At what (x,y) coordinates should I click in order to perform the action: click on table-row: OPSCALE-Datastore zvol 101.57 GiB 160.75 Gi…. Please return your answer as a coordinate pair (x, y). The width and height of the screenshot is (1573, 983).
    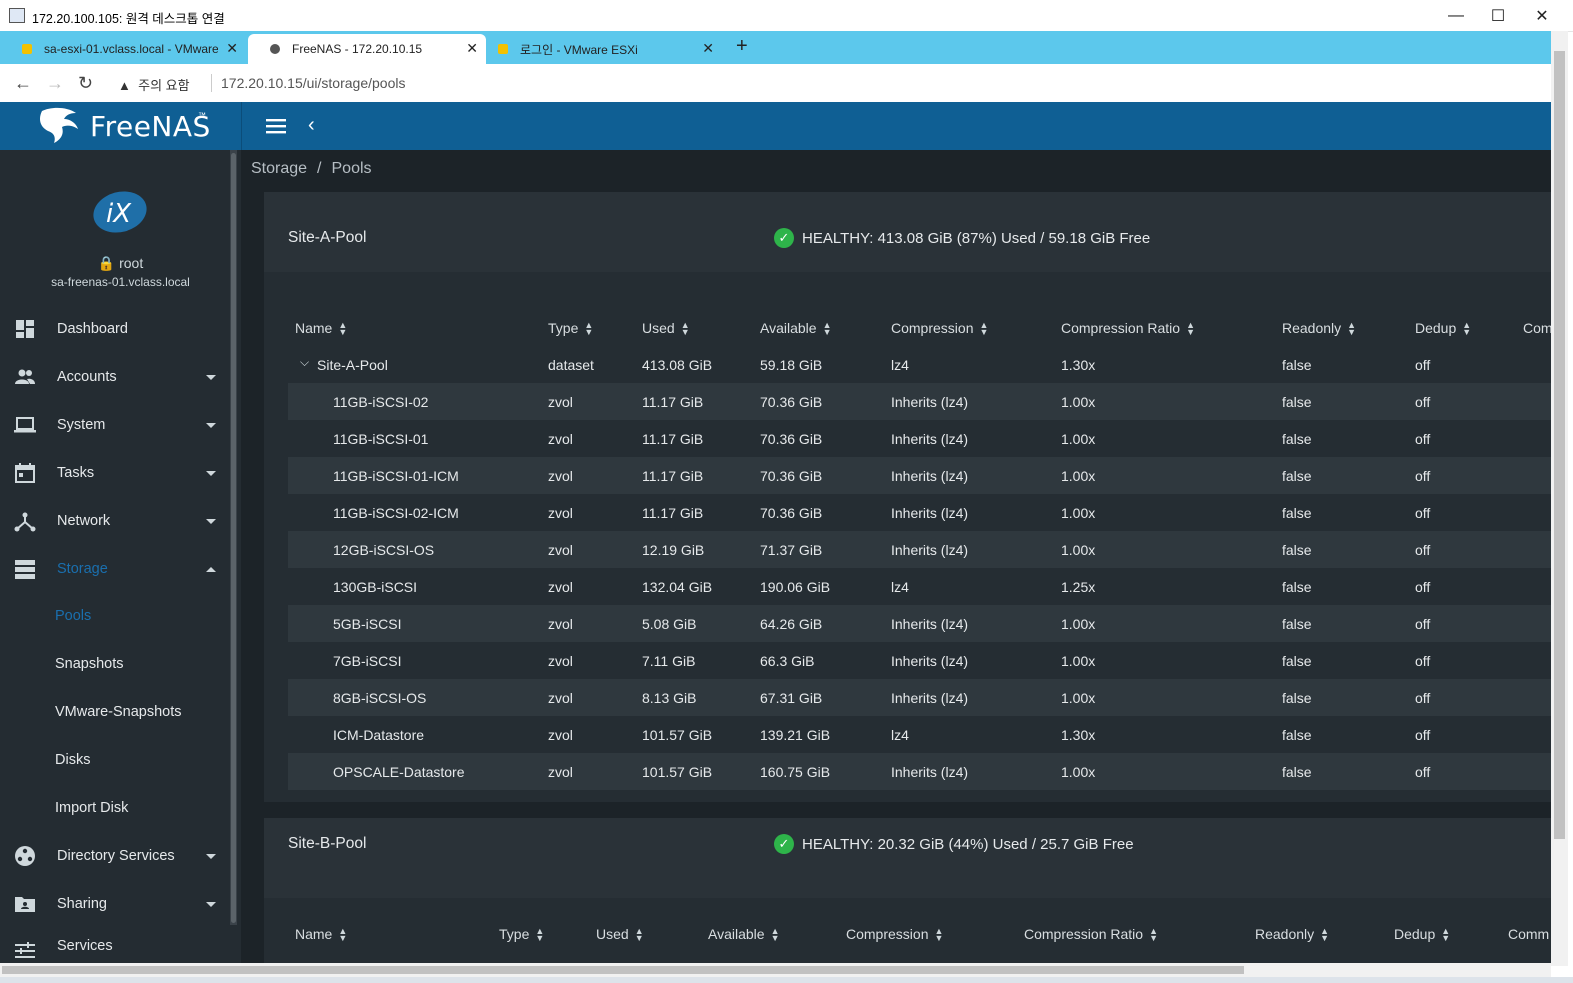
    Looking at the image, I should click on (919, 771).